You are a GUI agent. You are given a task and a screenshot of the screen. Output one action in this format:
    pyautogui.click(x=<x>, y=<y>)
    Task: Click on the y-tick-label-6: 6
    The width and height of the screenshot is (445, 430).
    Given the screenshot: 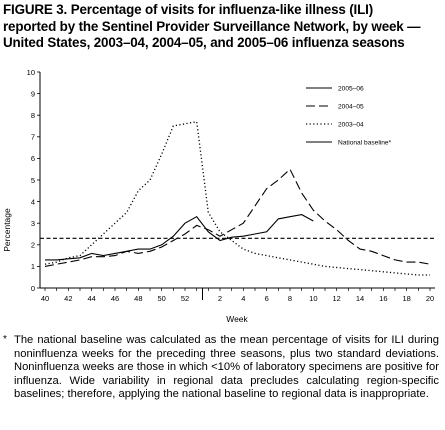 What is the action you would take?
    pyautogui.click(x=33, y=158)
    